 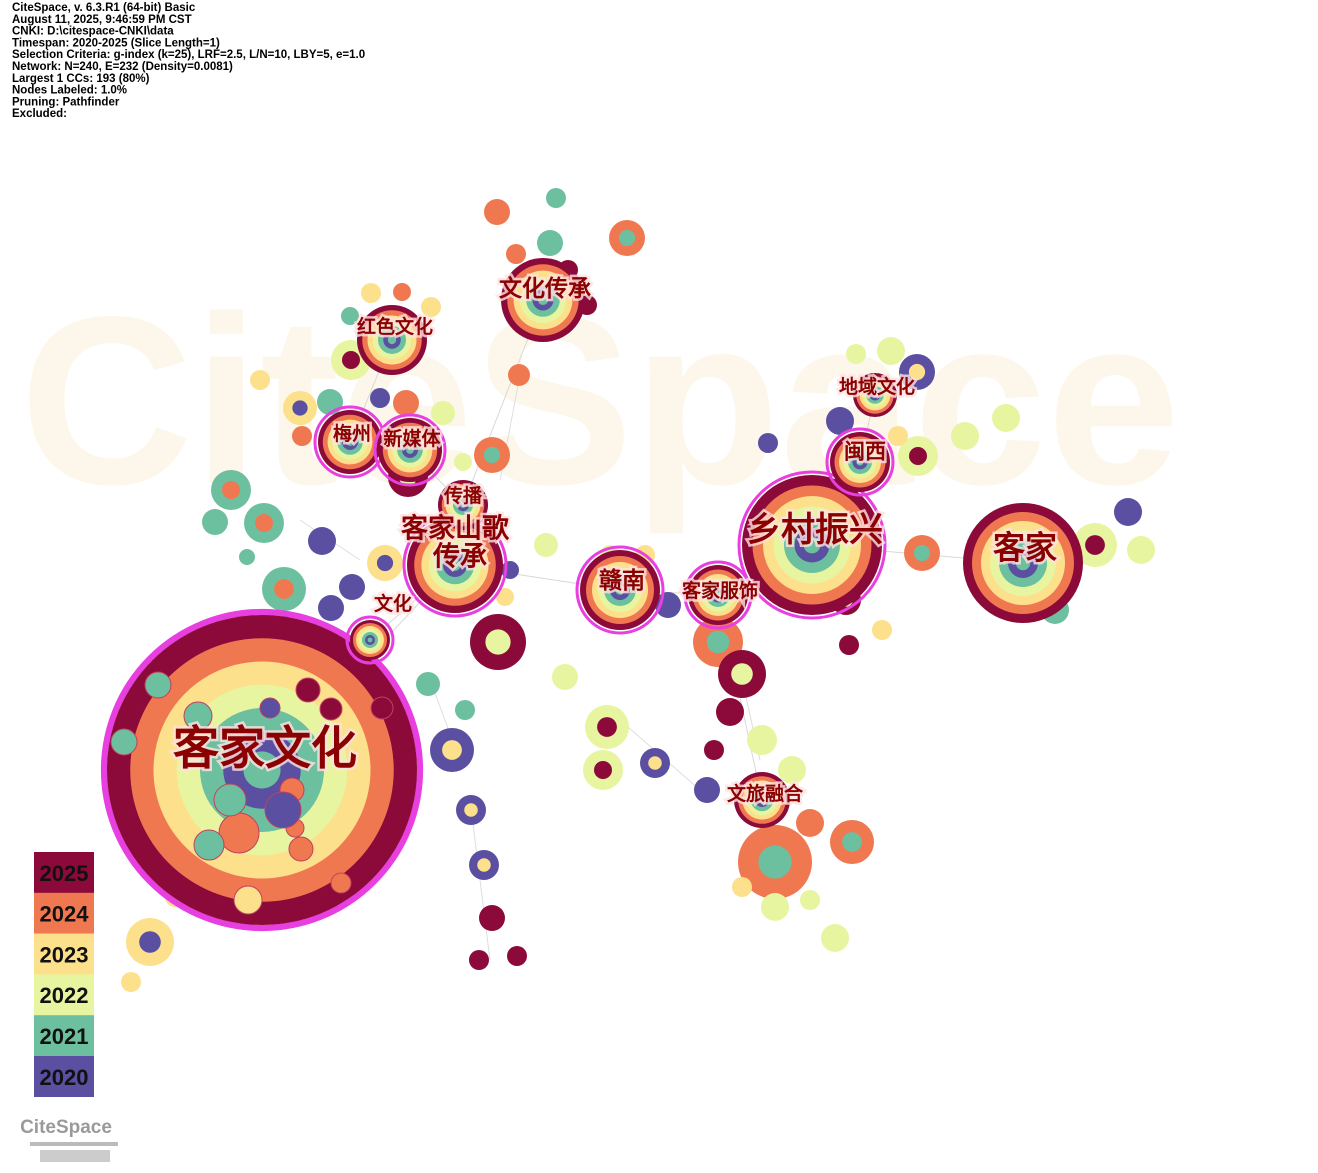 What do you see at coordinates (65, 914) in the screenshot?
I see `legend-year: 2024` at bounding box center [65, 914].